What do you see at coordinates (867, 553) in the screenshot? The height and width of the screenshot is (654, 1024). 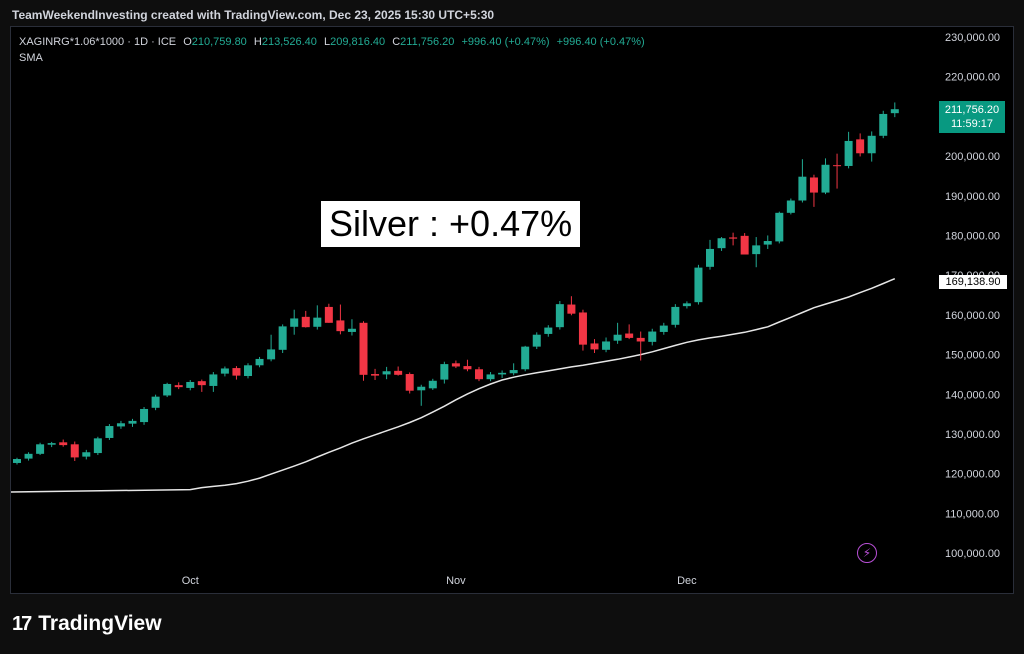 I see `lightning-icon: ⚡︎` at bounding box center [867, 553].